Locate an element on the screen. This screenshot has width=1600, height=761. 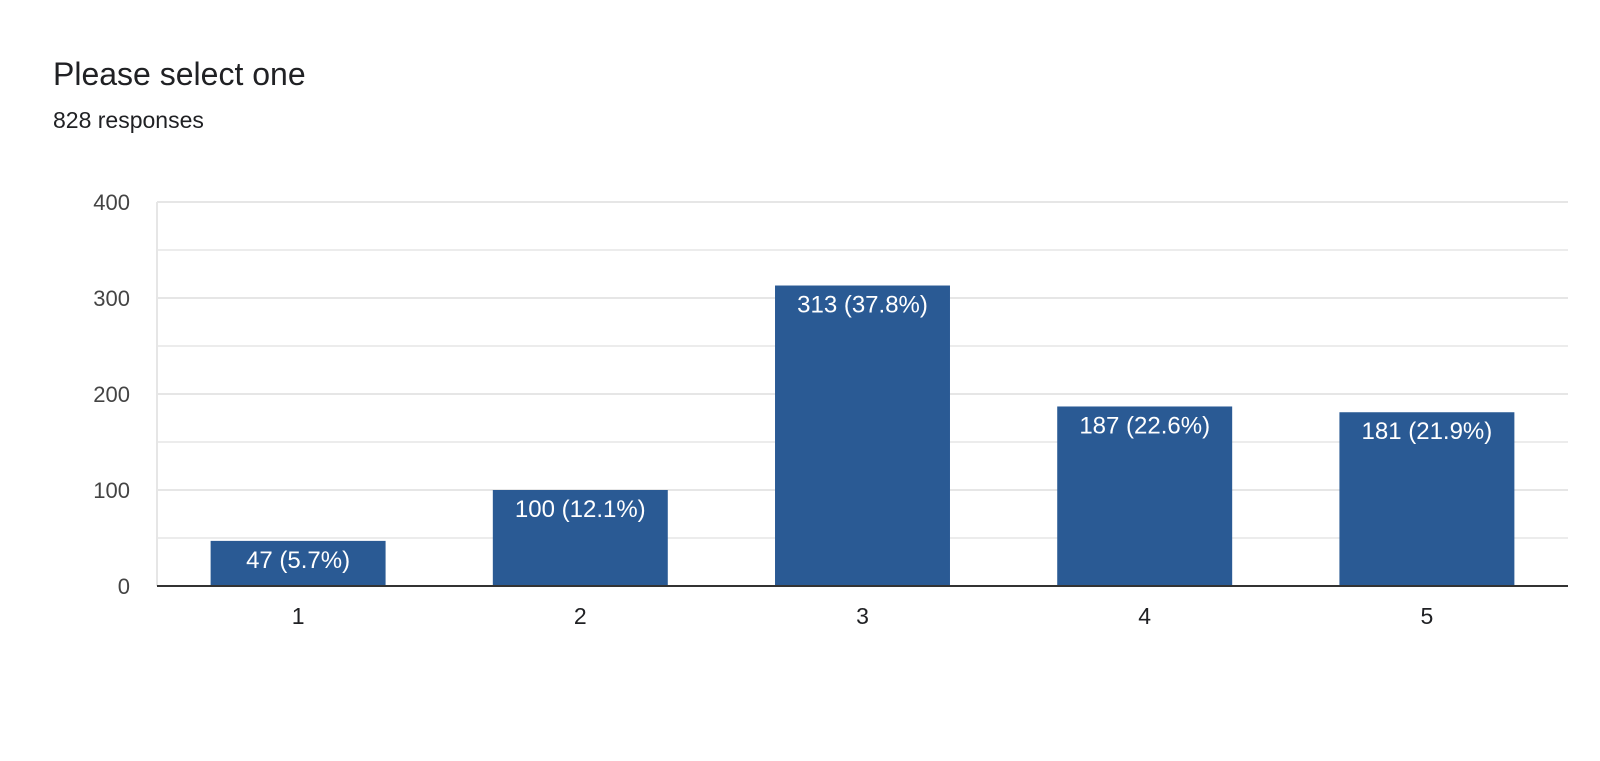
y-axis-ticks: 0 100 200 300 400 is located at coordinates (111, 394).